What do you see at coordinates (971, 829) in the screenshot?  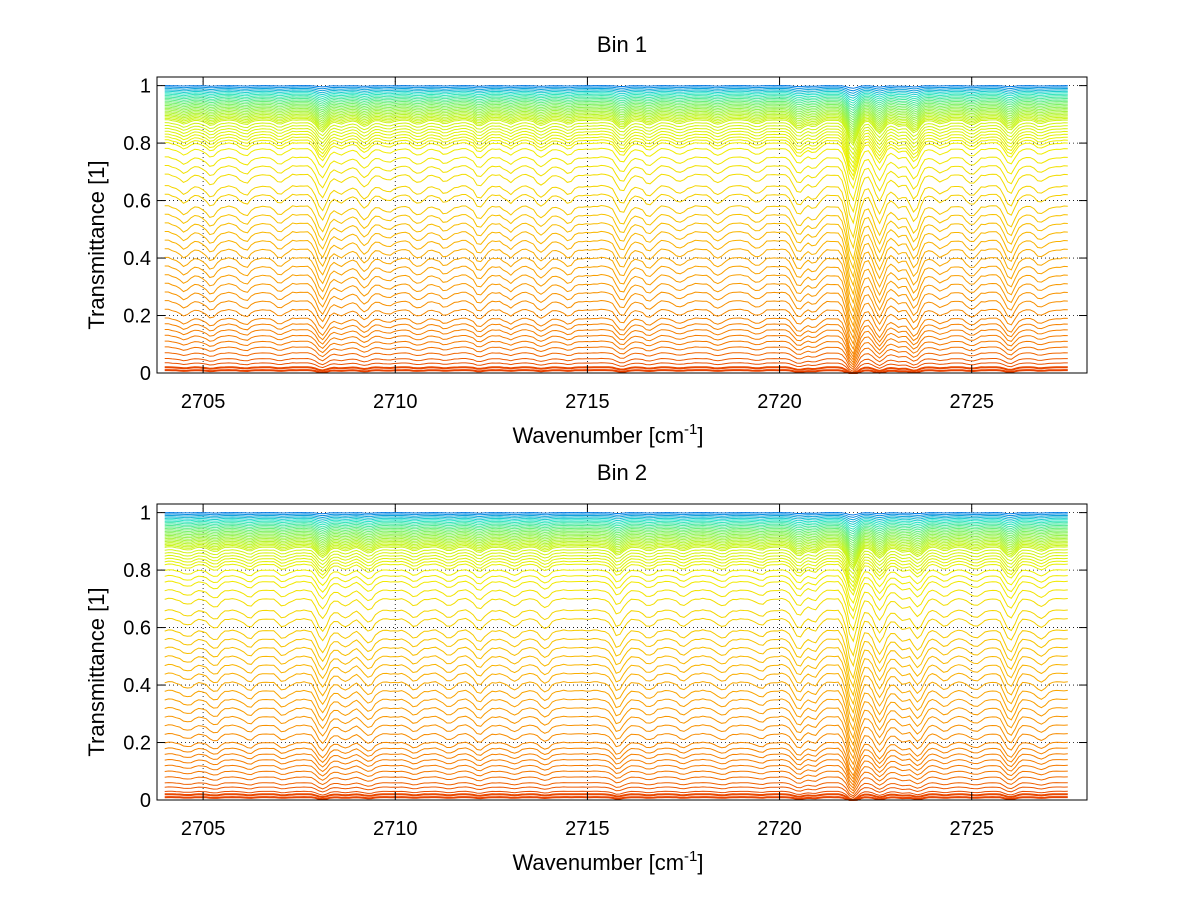 I see `x-tick-label: 2725` at bounding box center [971, 829].